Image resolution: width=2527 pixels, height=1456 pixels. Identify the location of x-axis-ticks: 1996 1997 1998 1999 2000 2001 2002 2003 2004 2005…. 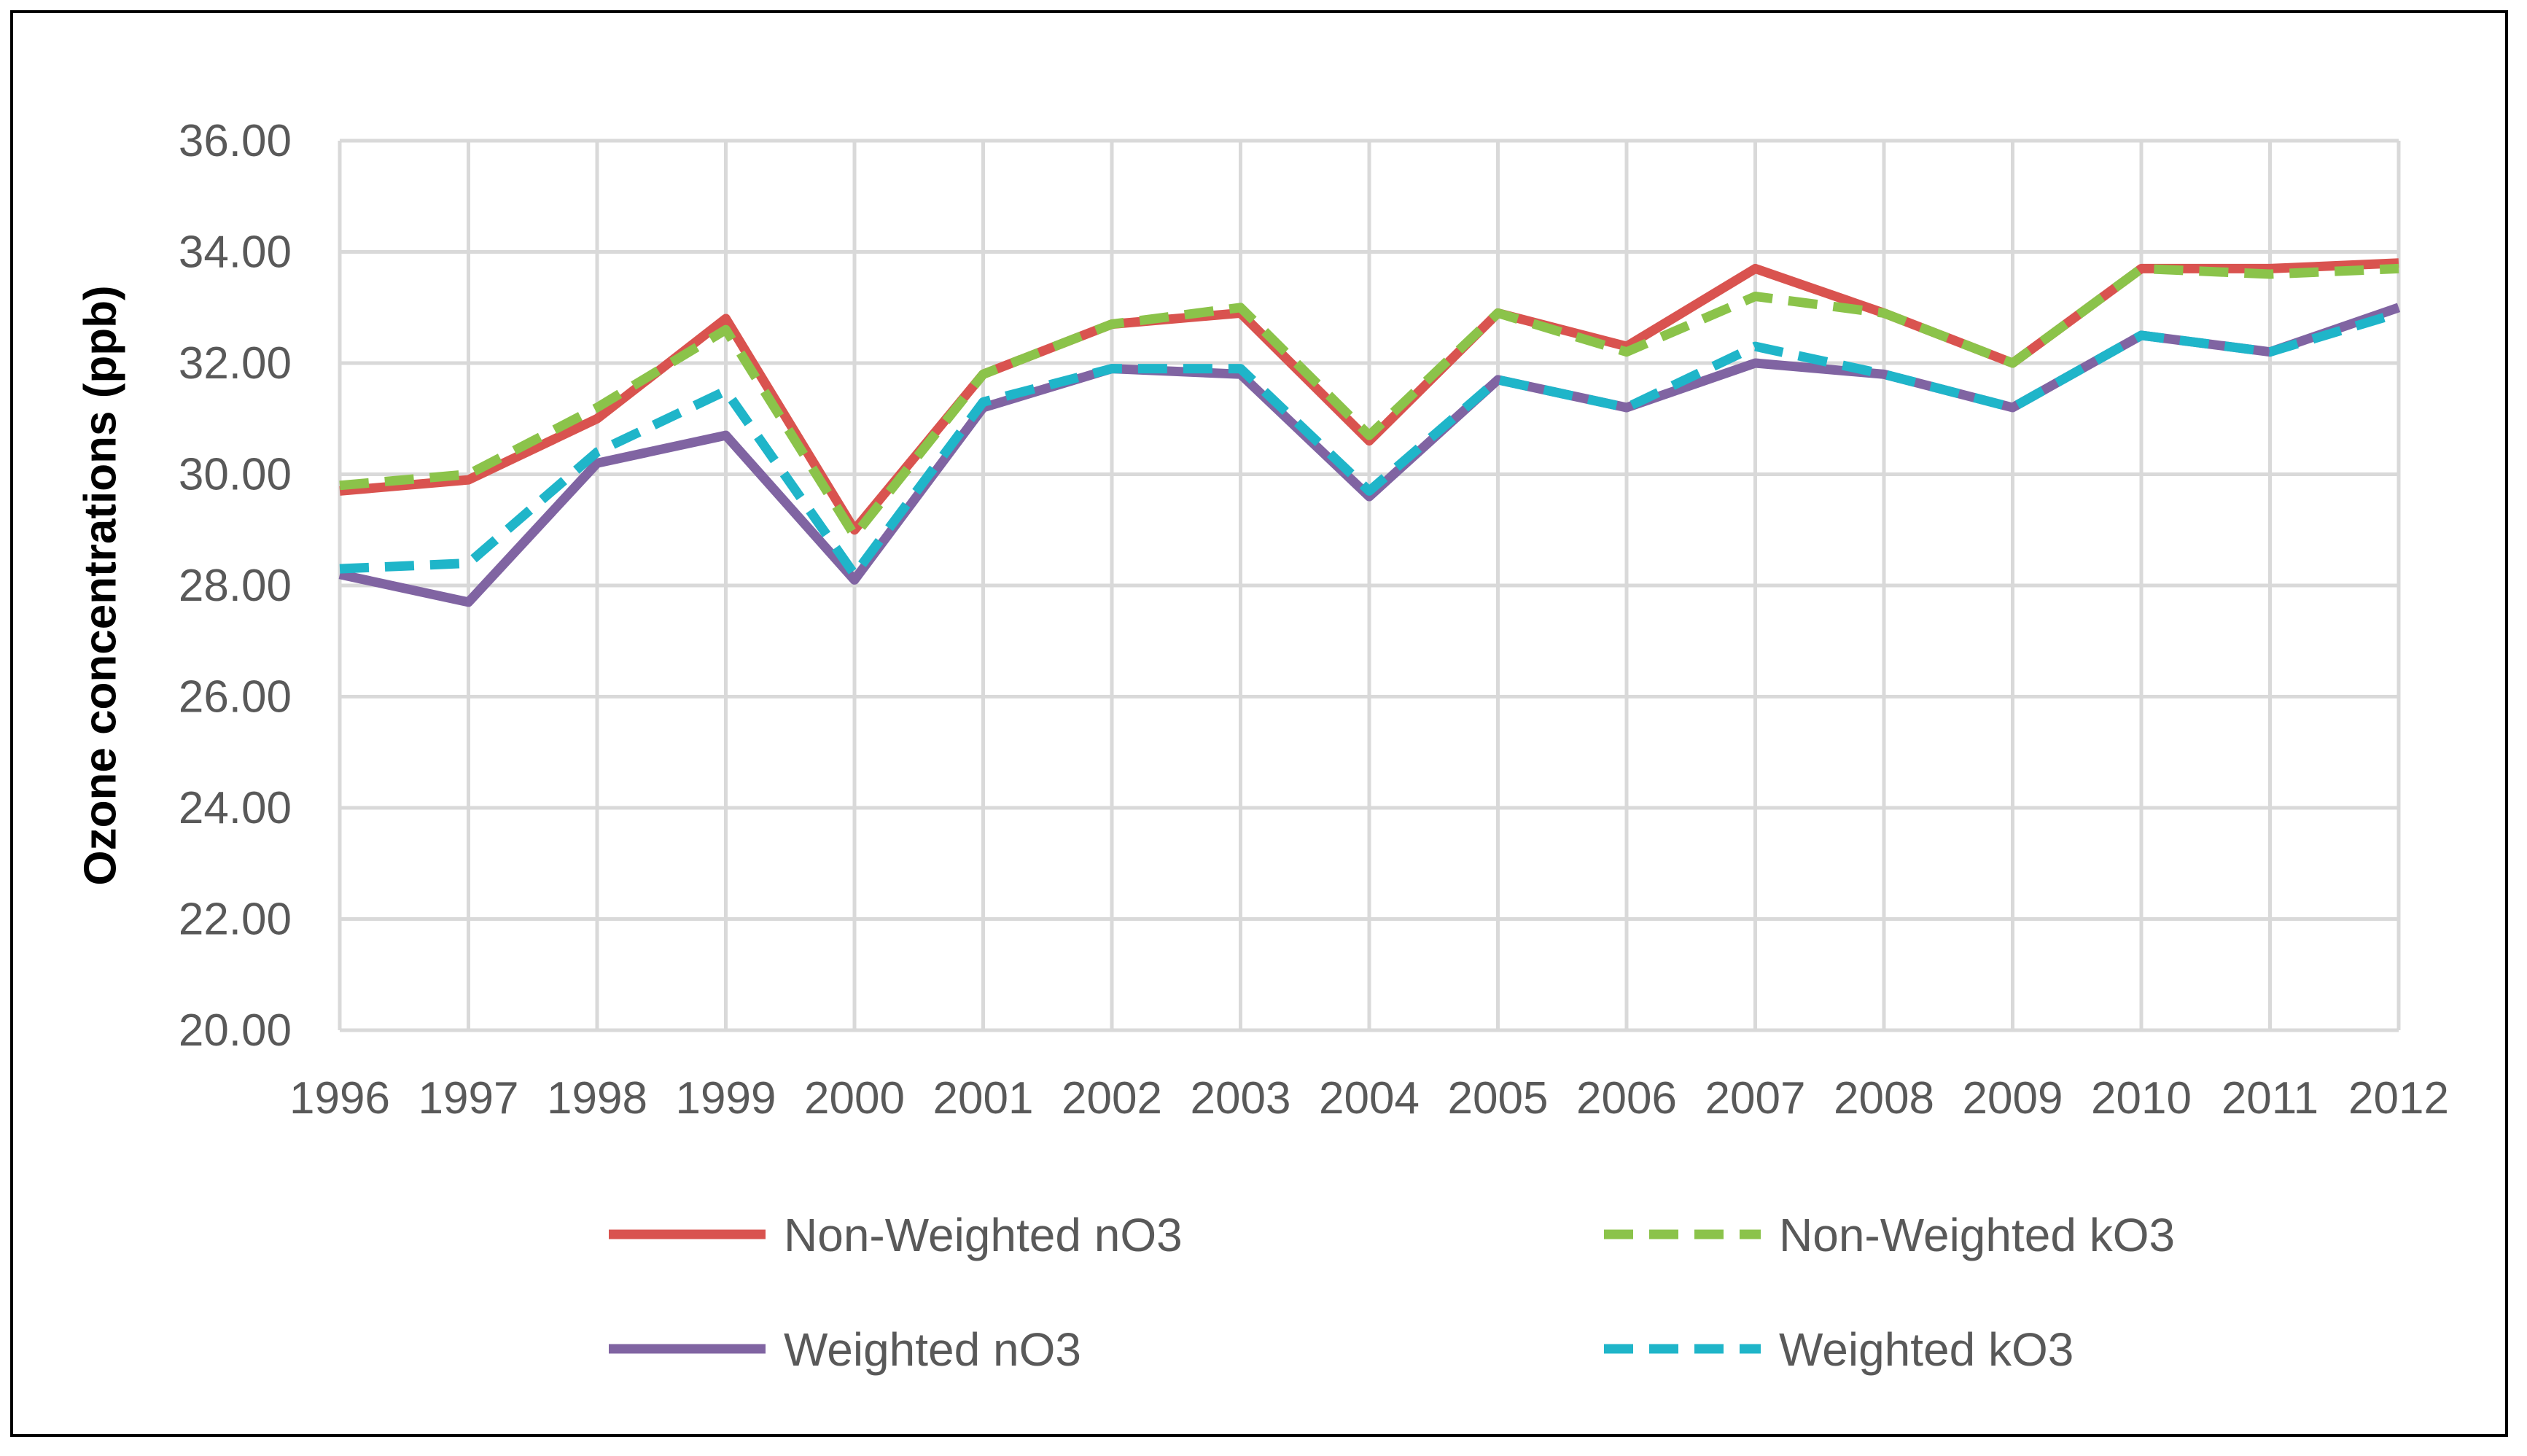
(1369, 1098).